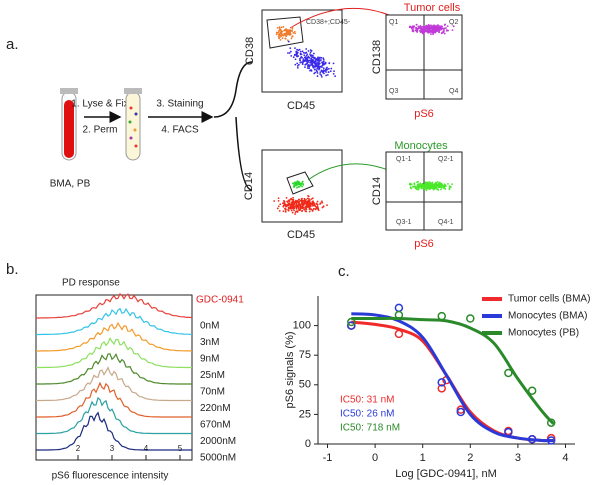  What do you see at coordinates (220, 300) in the screenshot?
I see `legend-title: GDC-0941` at bounding box center [220, 300].